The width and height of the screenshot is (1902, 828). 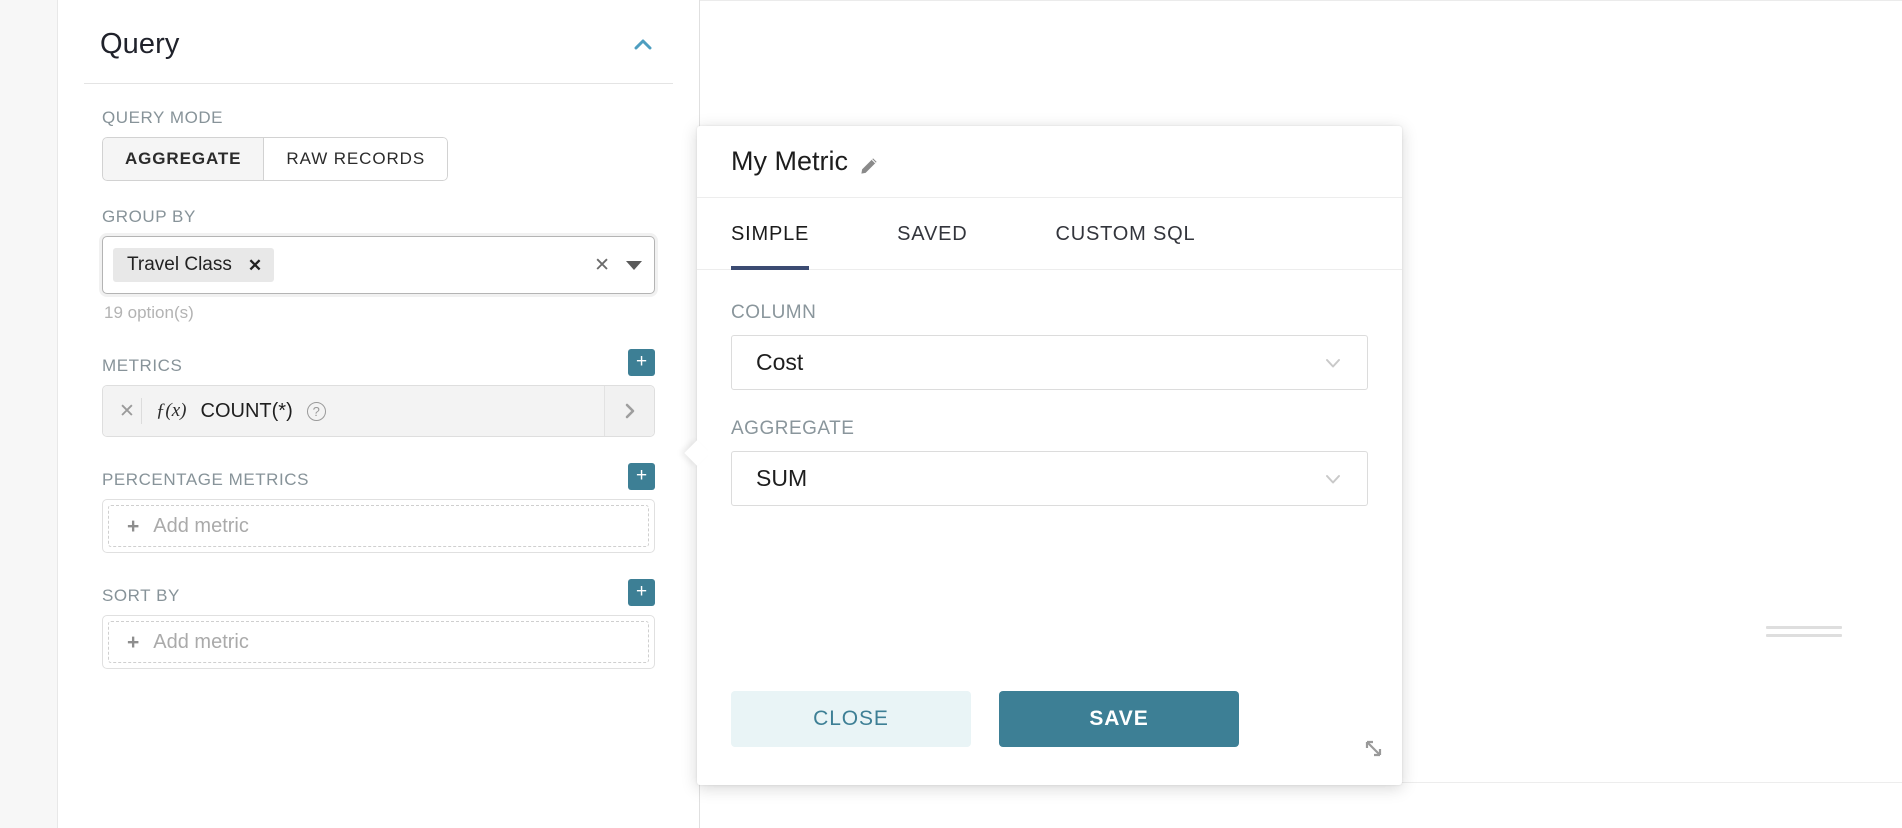 What do you see at coordinates (163, 117) in the screenshot?
I see `query-mode-label: QUERY MODE` at bounding box center [163, 117].